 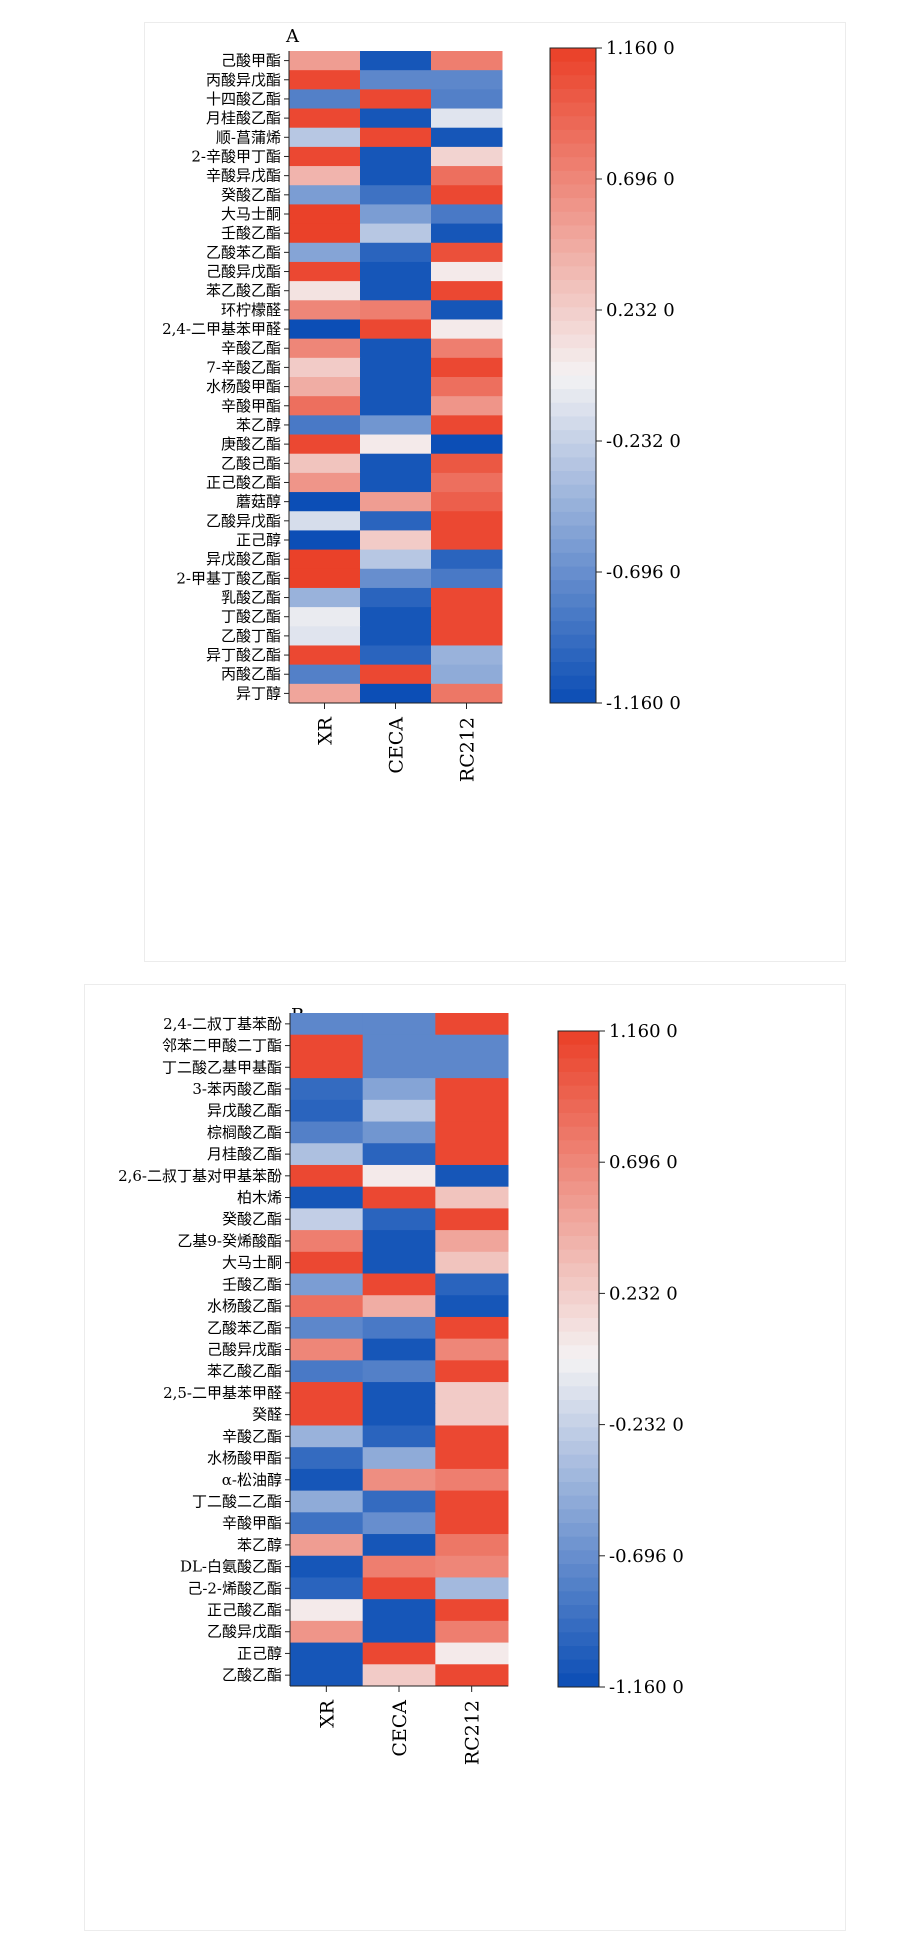 What do you see at coordinates (251, 61) in the screenshot?
I see `row-label: 己酸甲酯` at bounding box center [251, 61].